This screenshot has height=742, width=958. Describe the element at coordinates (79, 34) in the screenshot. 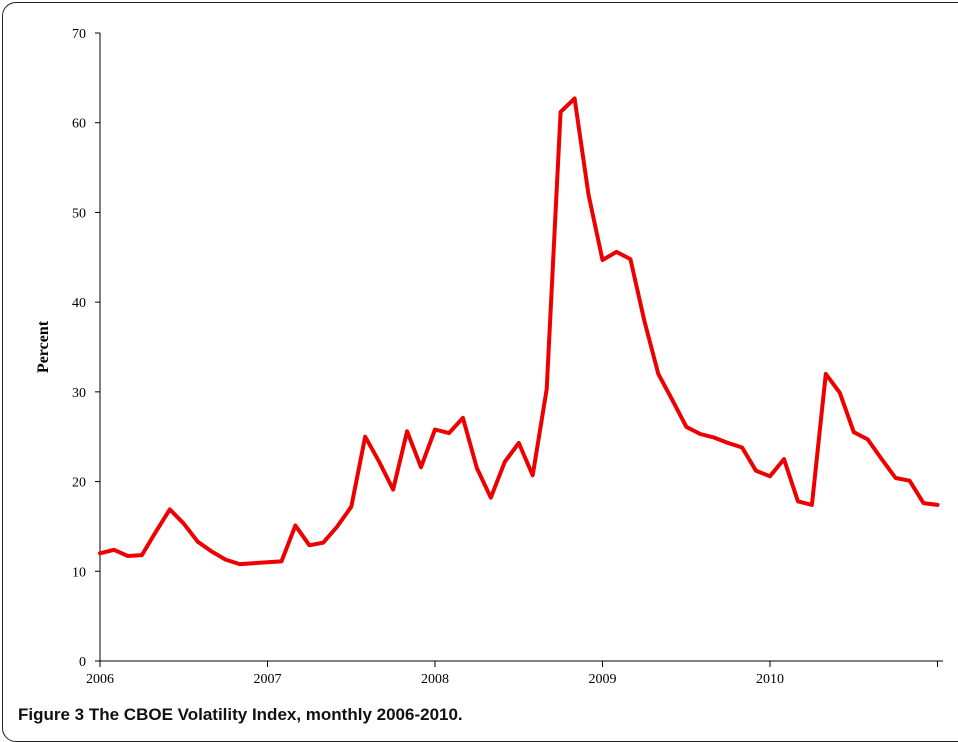

I see `y-tick-label: 70` at that location.